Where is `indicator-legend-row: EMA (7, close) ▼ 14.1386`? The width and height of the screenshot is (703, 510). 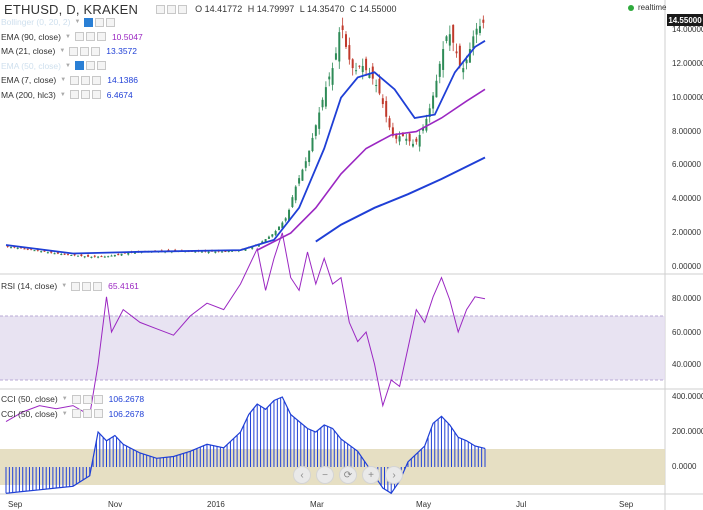
indicator-legend-row: EMA (7, close) ▼ 14.1386 is located at coordinates (69, 80).